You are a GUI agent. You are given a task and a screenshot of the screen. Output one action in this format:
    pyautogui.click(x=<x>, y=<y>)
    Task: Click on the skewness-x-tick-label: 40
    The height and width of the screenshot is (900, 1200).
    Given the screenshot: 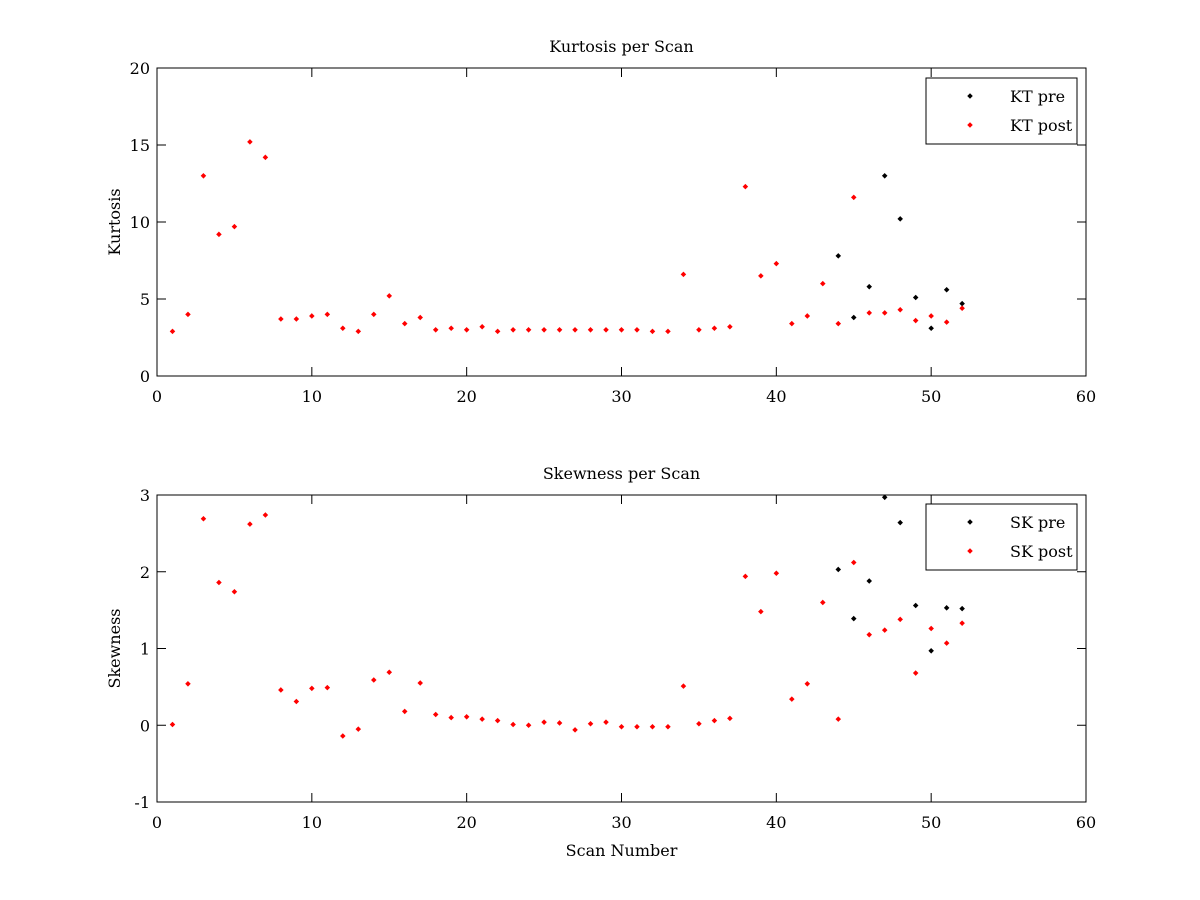 What is the action you would take?
    pyautogui.click(x=776, y=822)
    